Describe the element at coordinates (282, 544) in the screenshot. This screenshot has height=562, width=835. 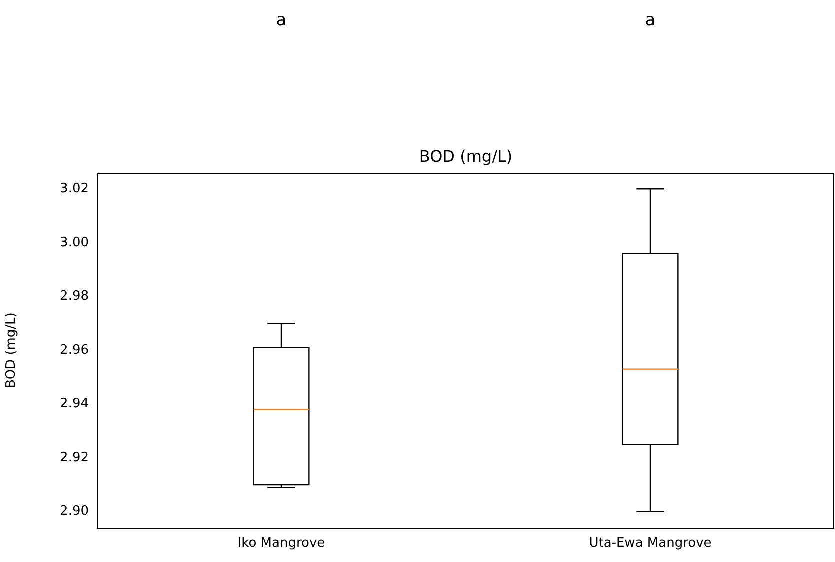
I see `x-tick-label: Iko Mangrove` at that location.